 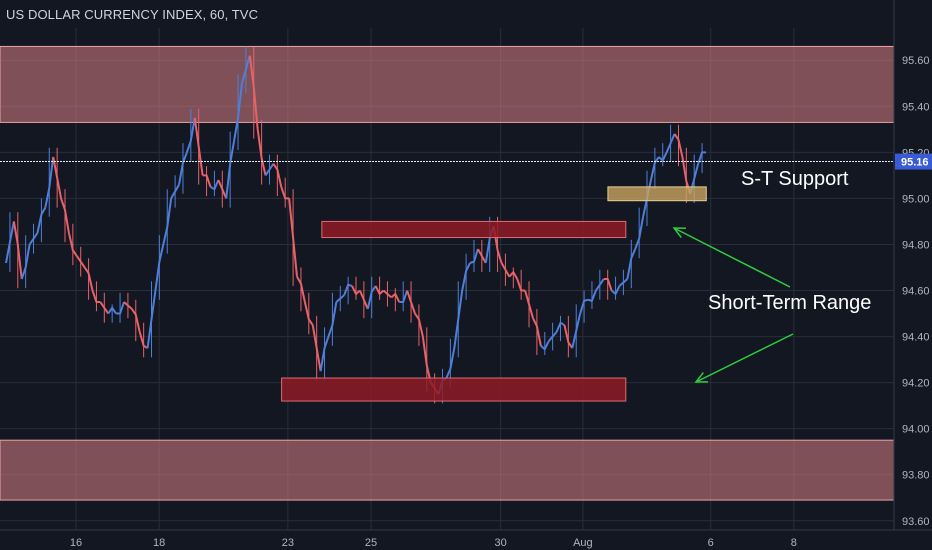 I want to click on range-top-box, so click(x=474, y=229).